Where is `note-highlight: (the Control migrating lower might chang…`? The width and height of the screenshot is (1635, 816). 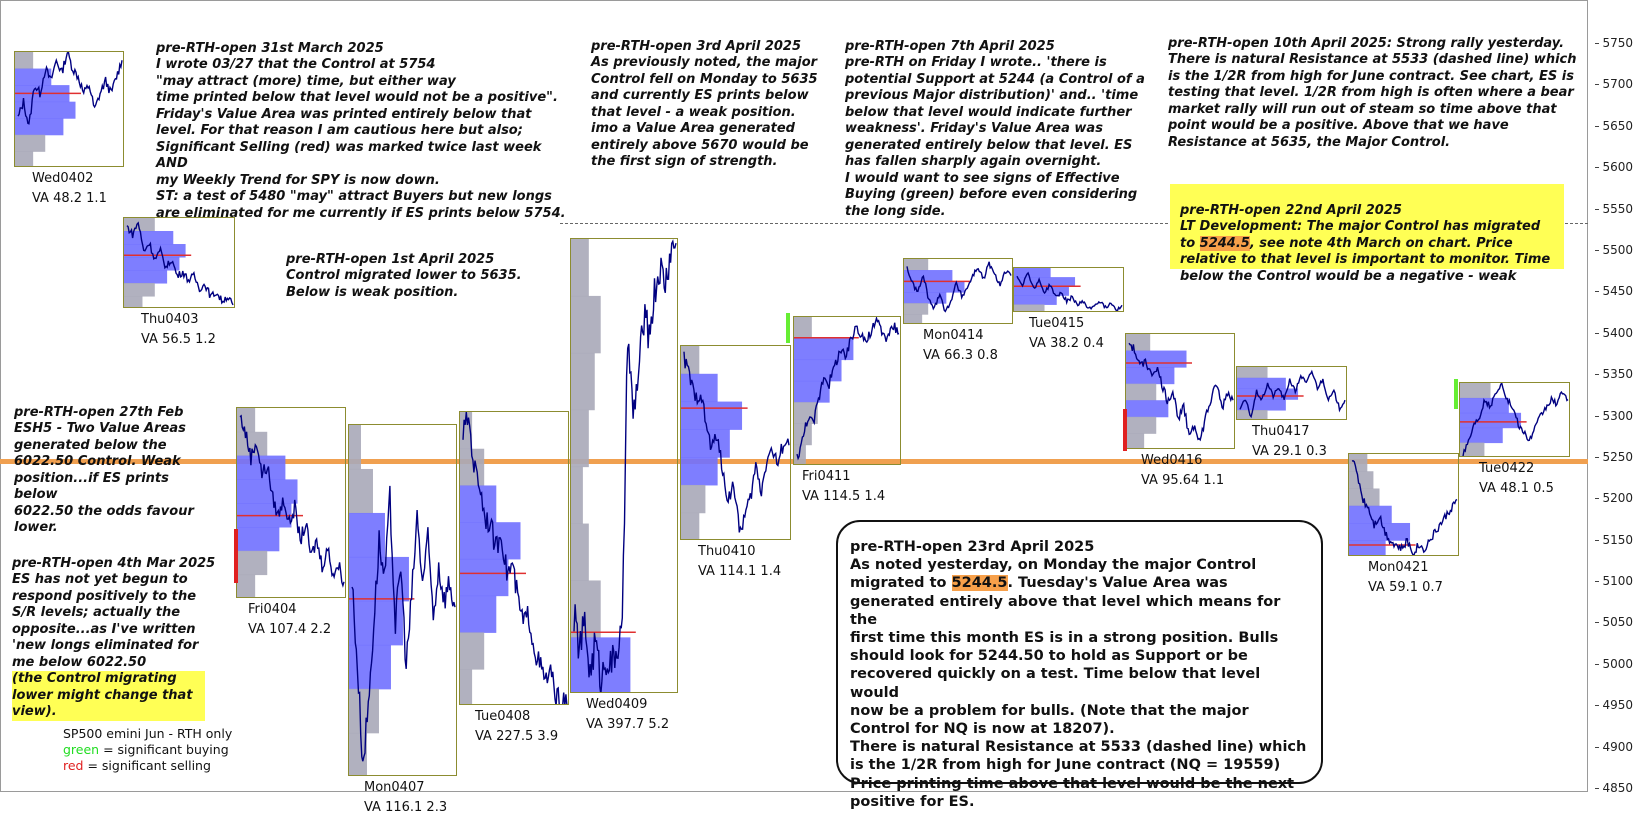
note-highlight: (the Control migrating lower might chang… is located at coordinates (108, 696).